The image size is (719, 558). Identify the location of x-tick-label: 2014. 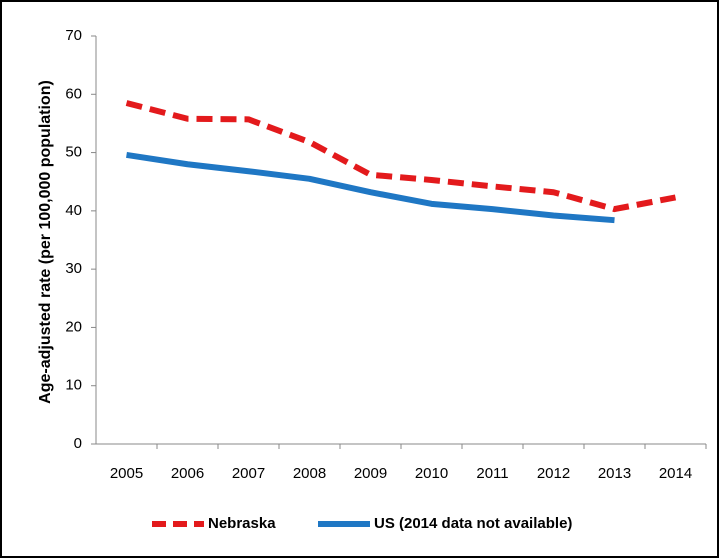
(675, 473).